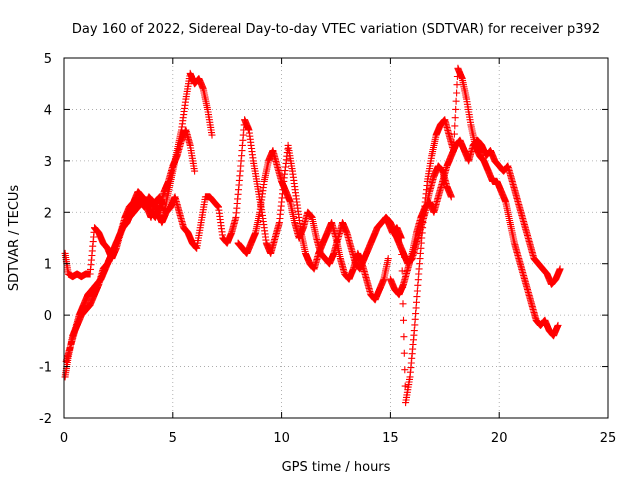 This screenshot has width=640, height=480. What do you see at coordinates (173, 438) in the screenshot?
I see `x-tick-label: 5` at bounding box center [173, 438].